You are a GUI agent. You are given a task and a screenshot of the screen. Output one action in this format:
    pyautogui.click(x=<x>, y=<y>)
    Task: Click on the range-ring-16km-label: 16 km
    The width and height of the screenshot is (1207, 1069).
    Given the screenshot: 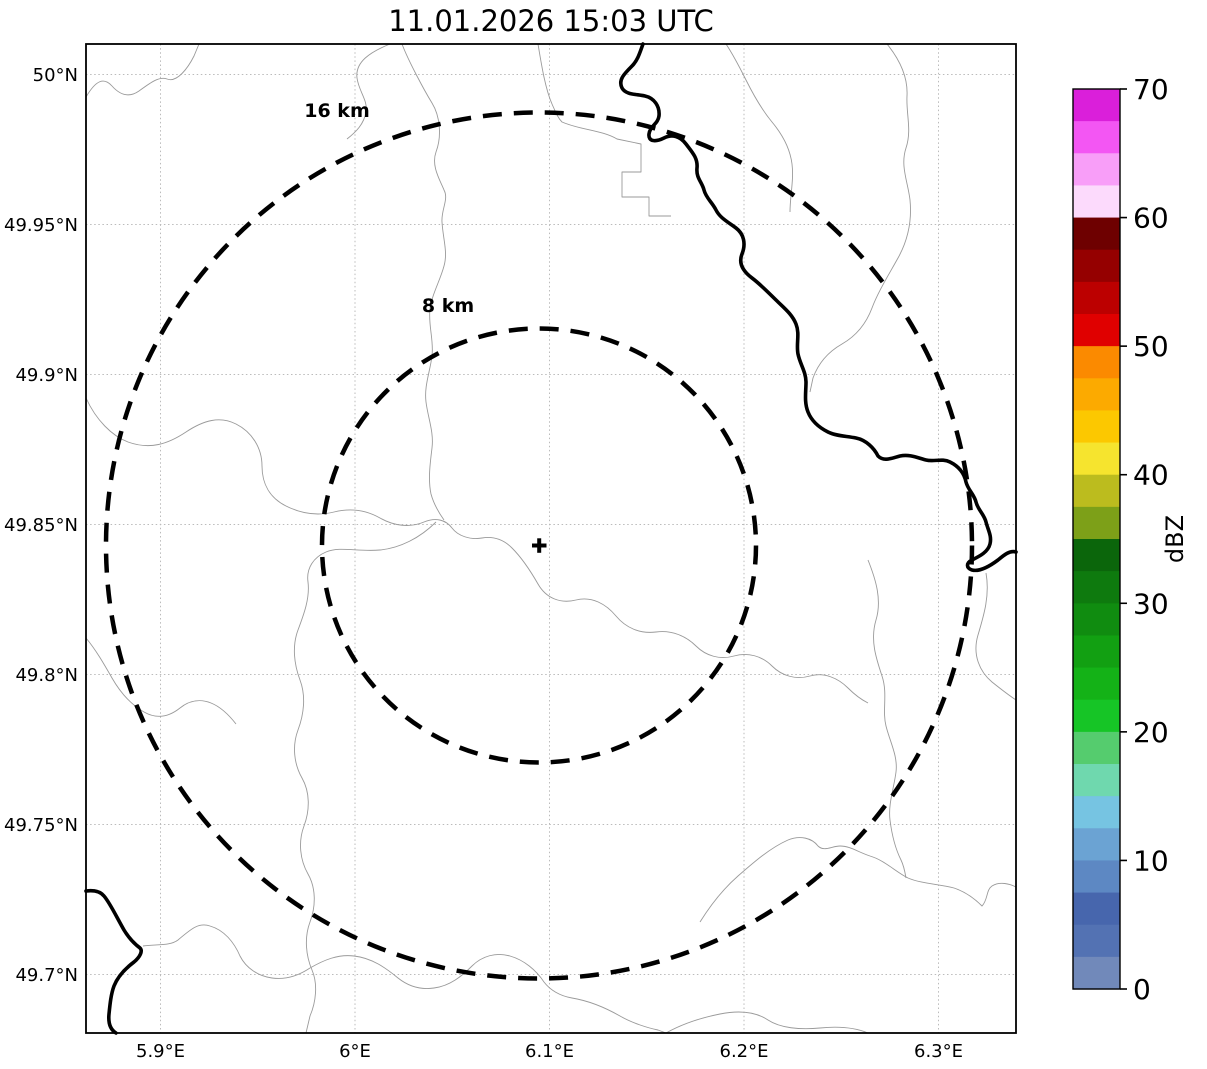 What is the action you would take?
    pyautogui.click(x=337, y=111)
    